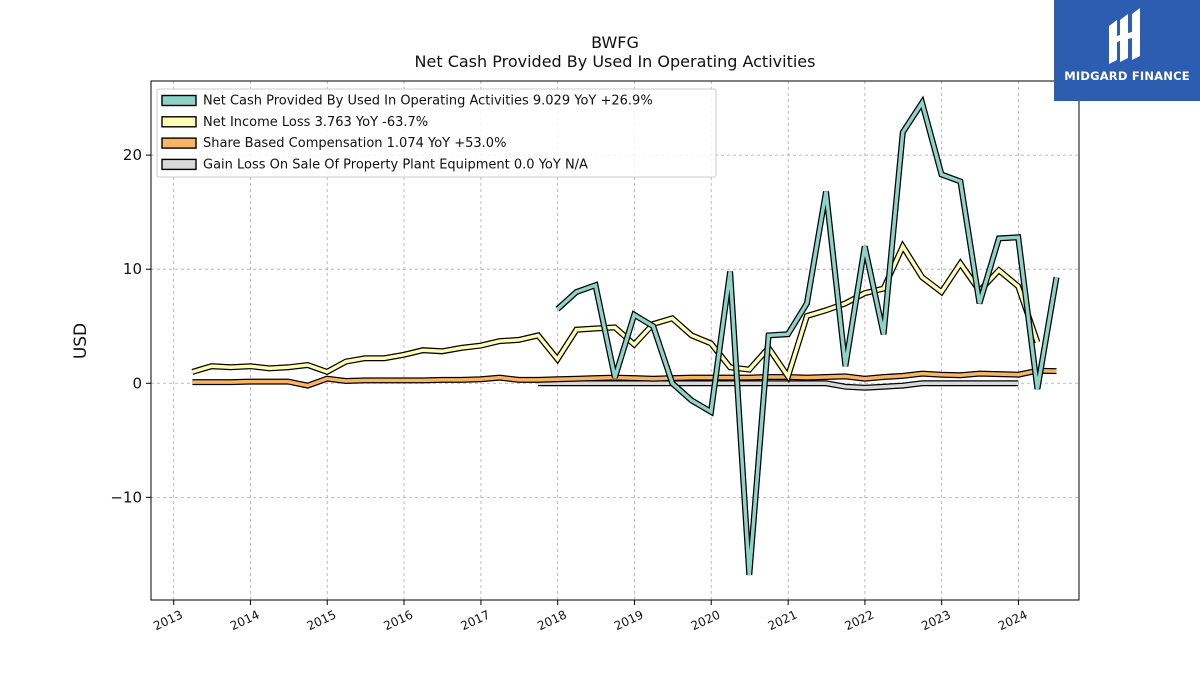  Describe the element at coordinates (315, 122) in the screenshot. I see `legend-entry: Net Income Loss 3.763 YoY -63.7%` at that location.